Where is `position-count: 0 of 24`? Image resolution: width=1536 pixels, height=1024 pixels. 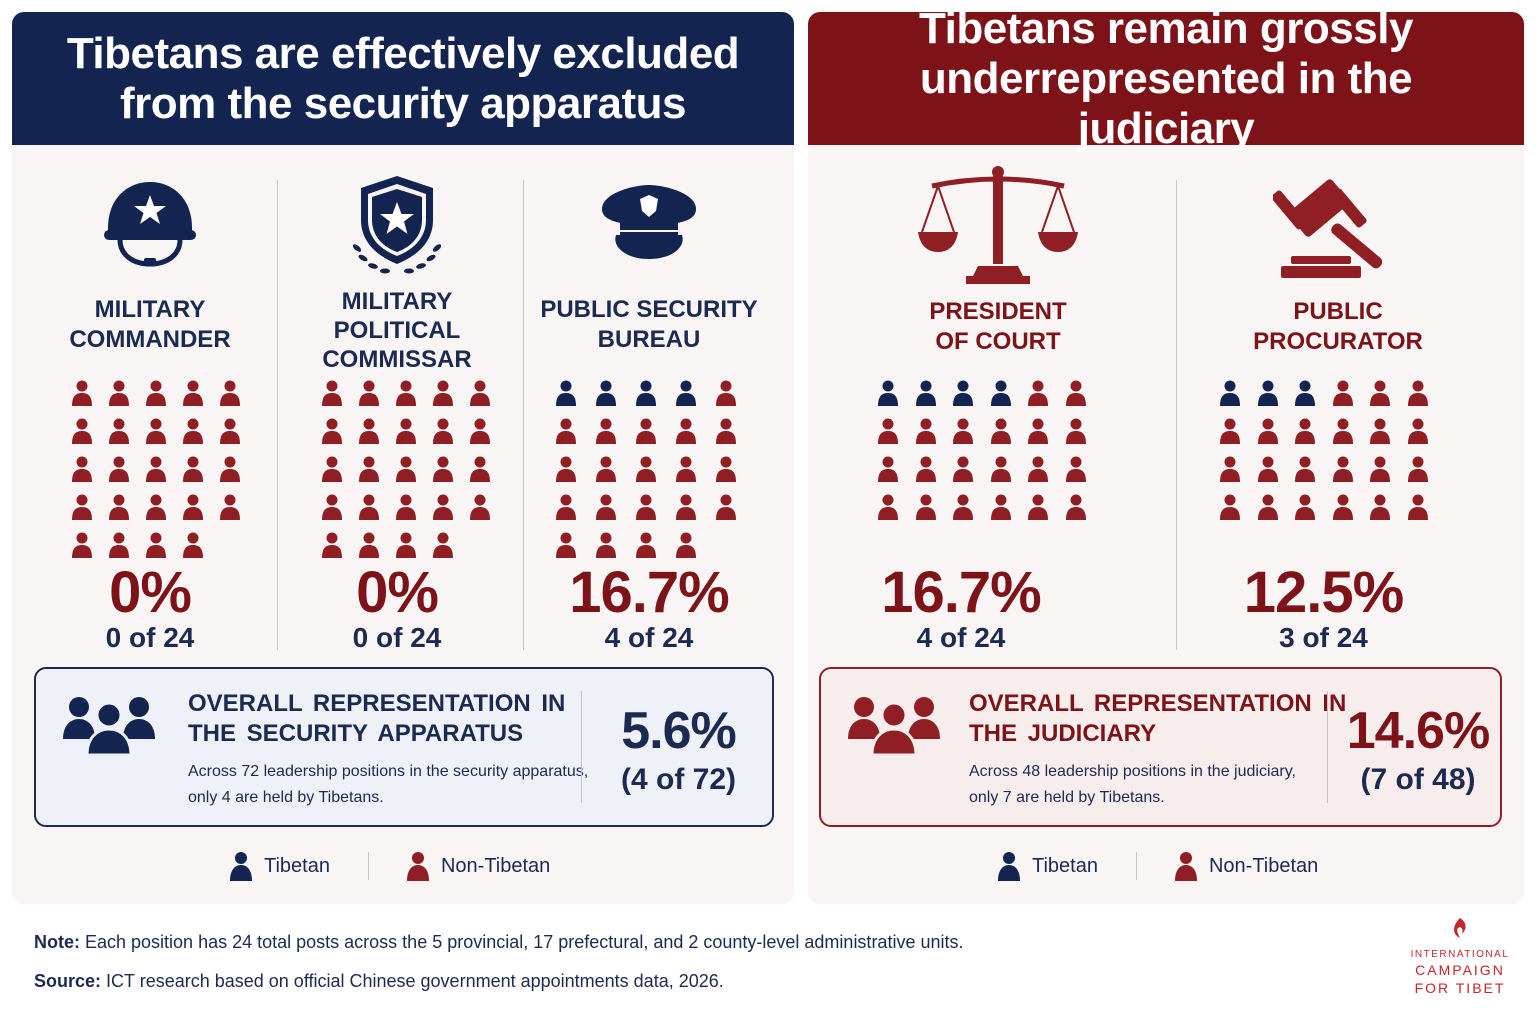
position-count: 0 of 24 is located at coordinates (397, 637).